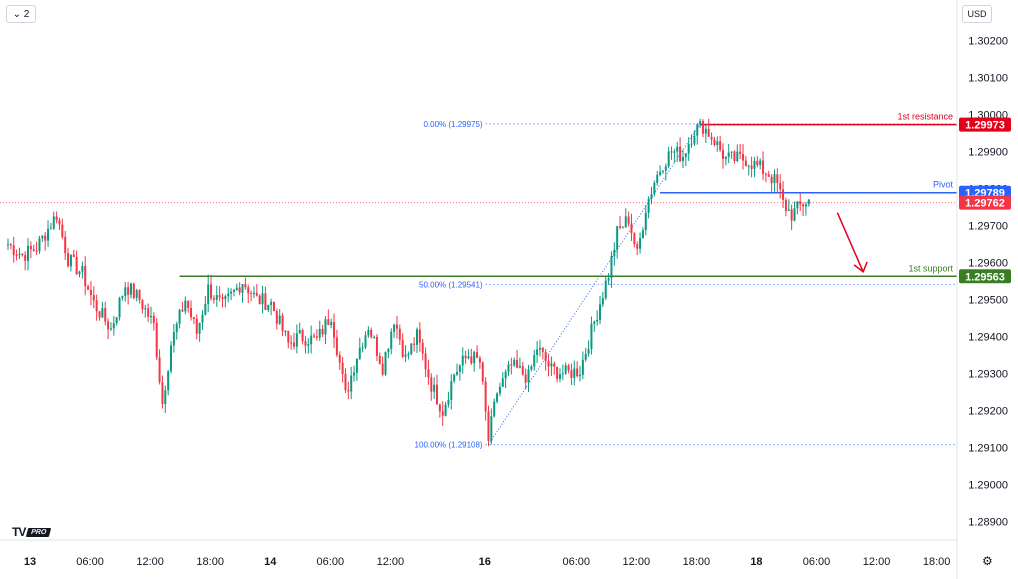 The width and height of the screenshot is (1018, 579). Describe the element at coordinates (985, 276) in the screenshot. I see `price-tag` at that location.